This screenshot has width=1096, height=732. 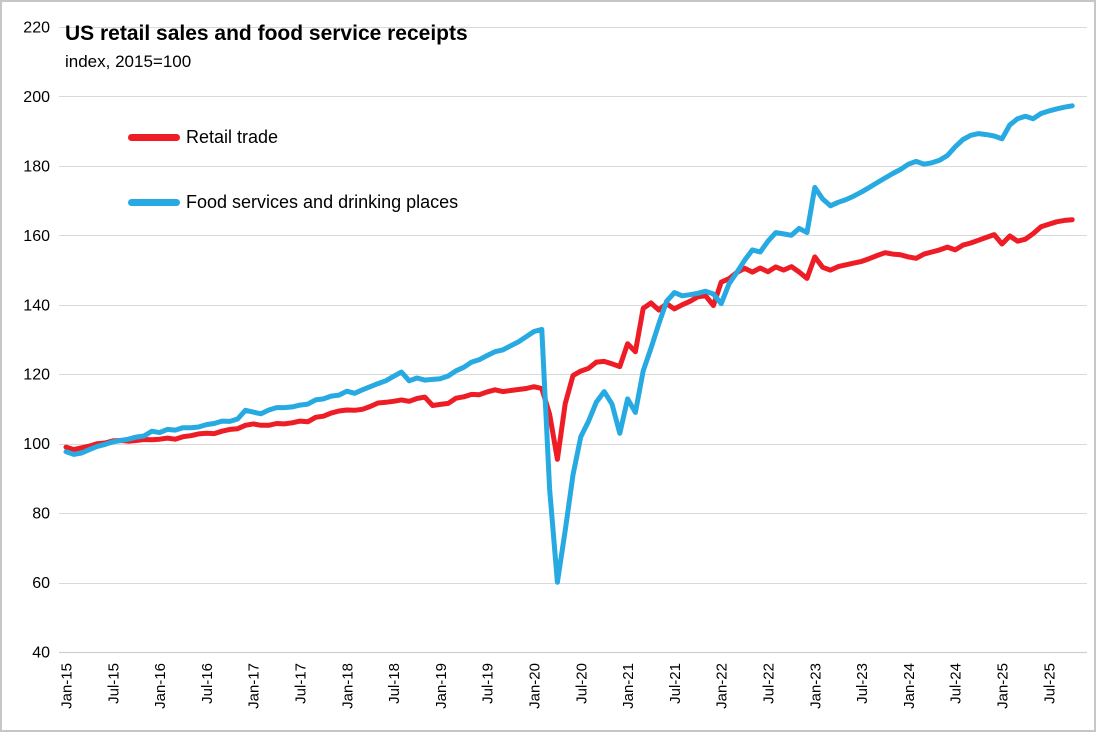 I want to click on retail-trade-line-swatch, so click(x=154, y=137).